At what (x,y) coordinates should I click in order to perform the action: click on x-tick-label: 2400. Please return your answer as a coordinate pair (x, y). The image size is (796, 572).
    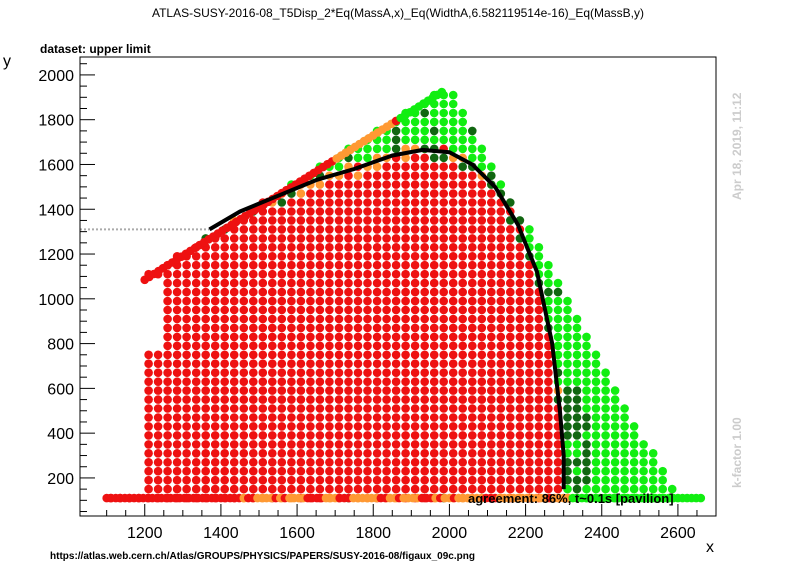
    Looking at the image, I should click on (602, 533).